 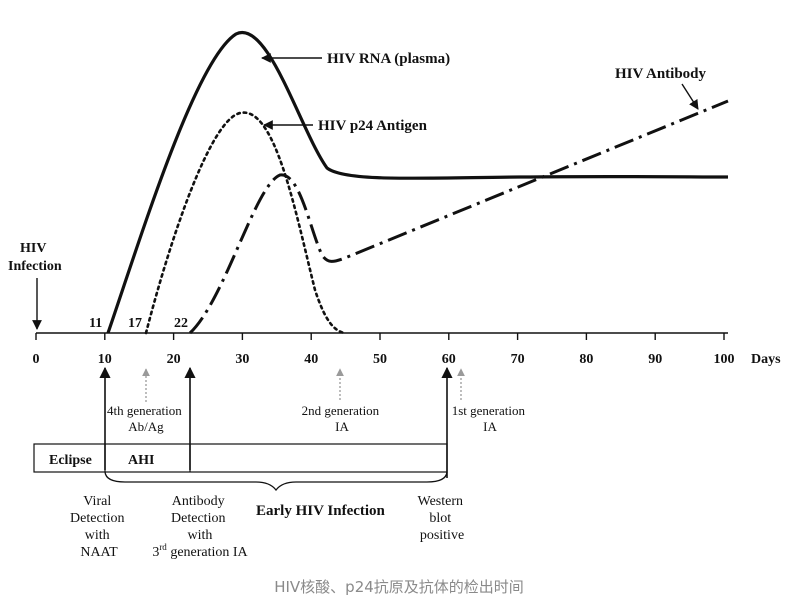 What do you see at coordinates (33, 248) in the screenshot?
I see `infection-label-line1: HIV` at bounding box center [33, 248].